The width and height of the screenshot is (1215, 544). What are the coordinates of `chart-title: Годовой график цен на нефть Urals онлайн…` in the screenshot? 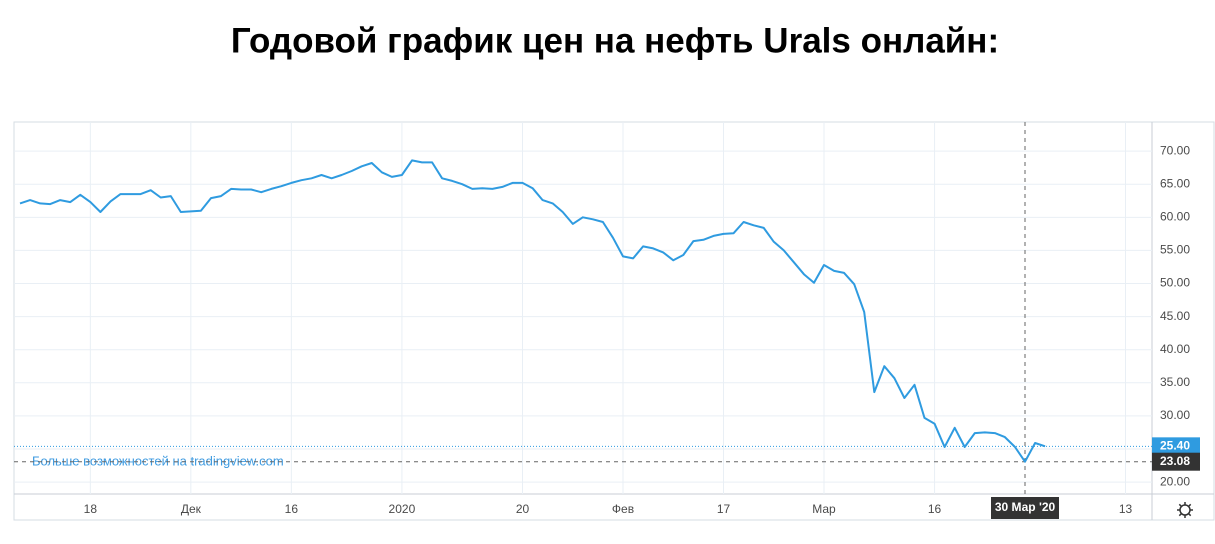 It's located at (615, 40).